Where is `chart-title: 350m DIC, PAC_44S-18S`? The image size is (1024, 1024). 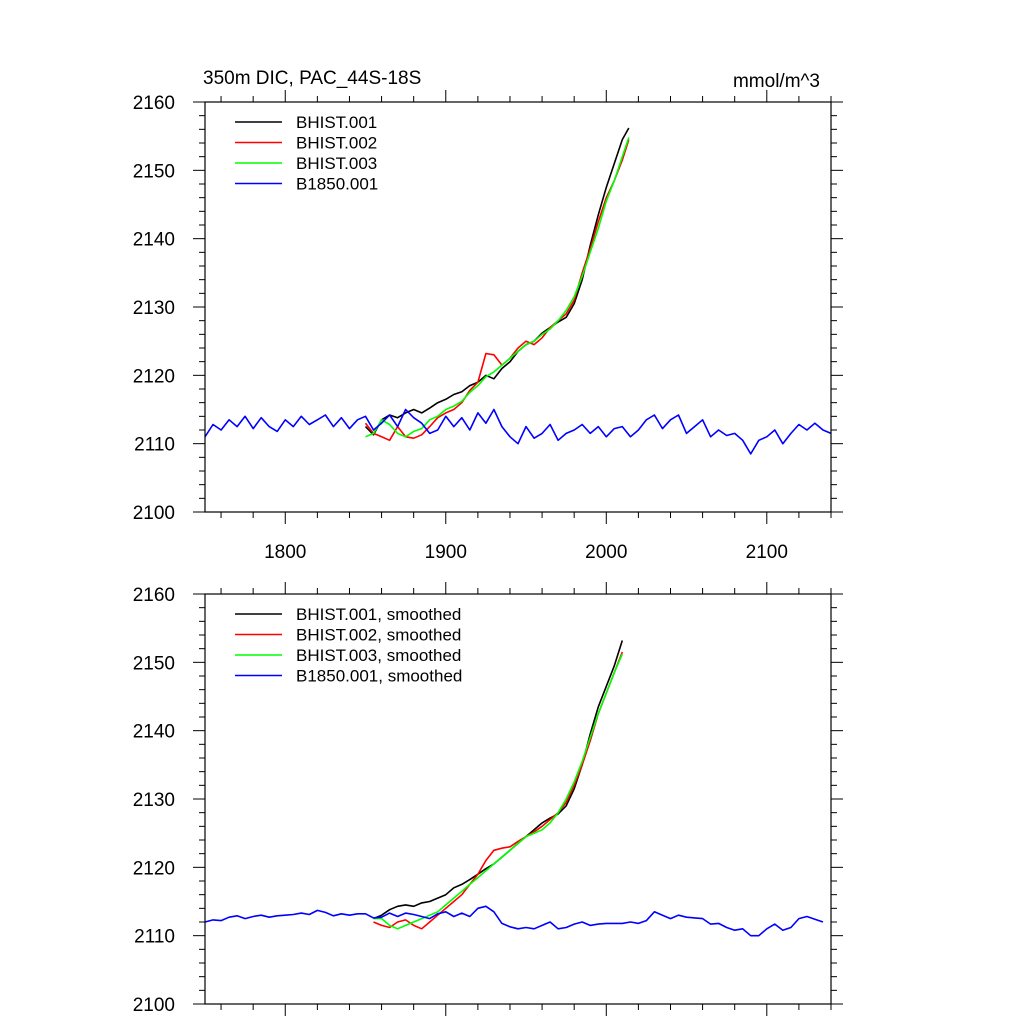 chart-title: 350m DIC, PAC_44S-18S is located at coordinates (312, 78).